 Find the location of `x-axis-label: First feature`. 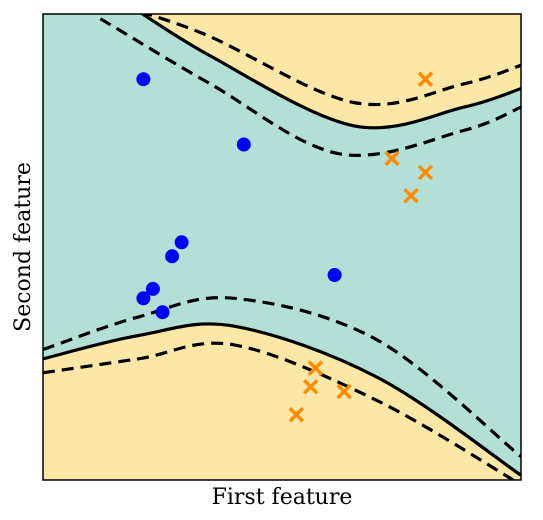

x-axis-label: First feature is located at coordinates (282, 497).